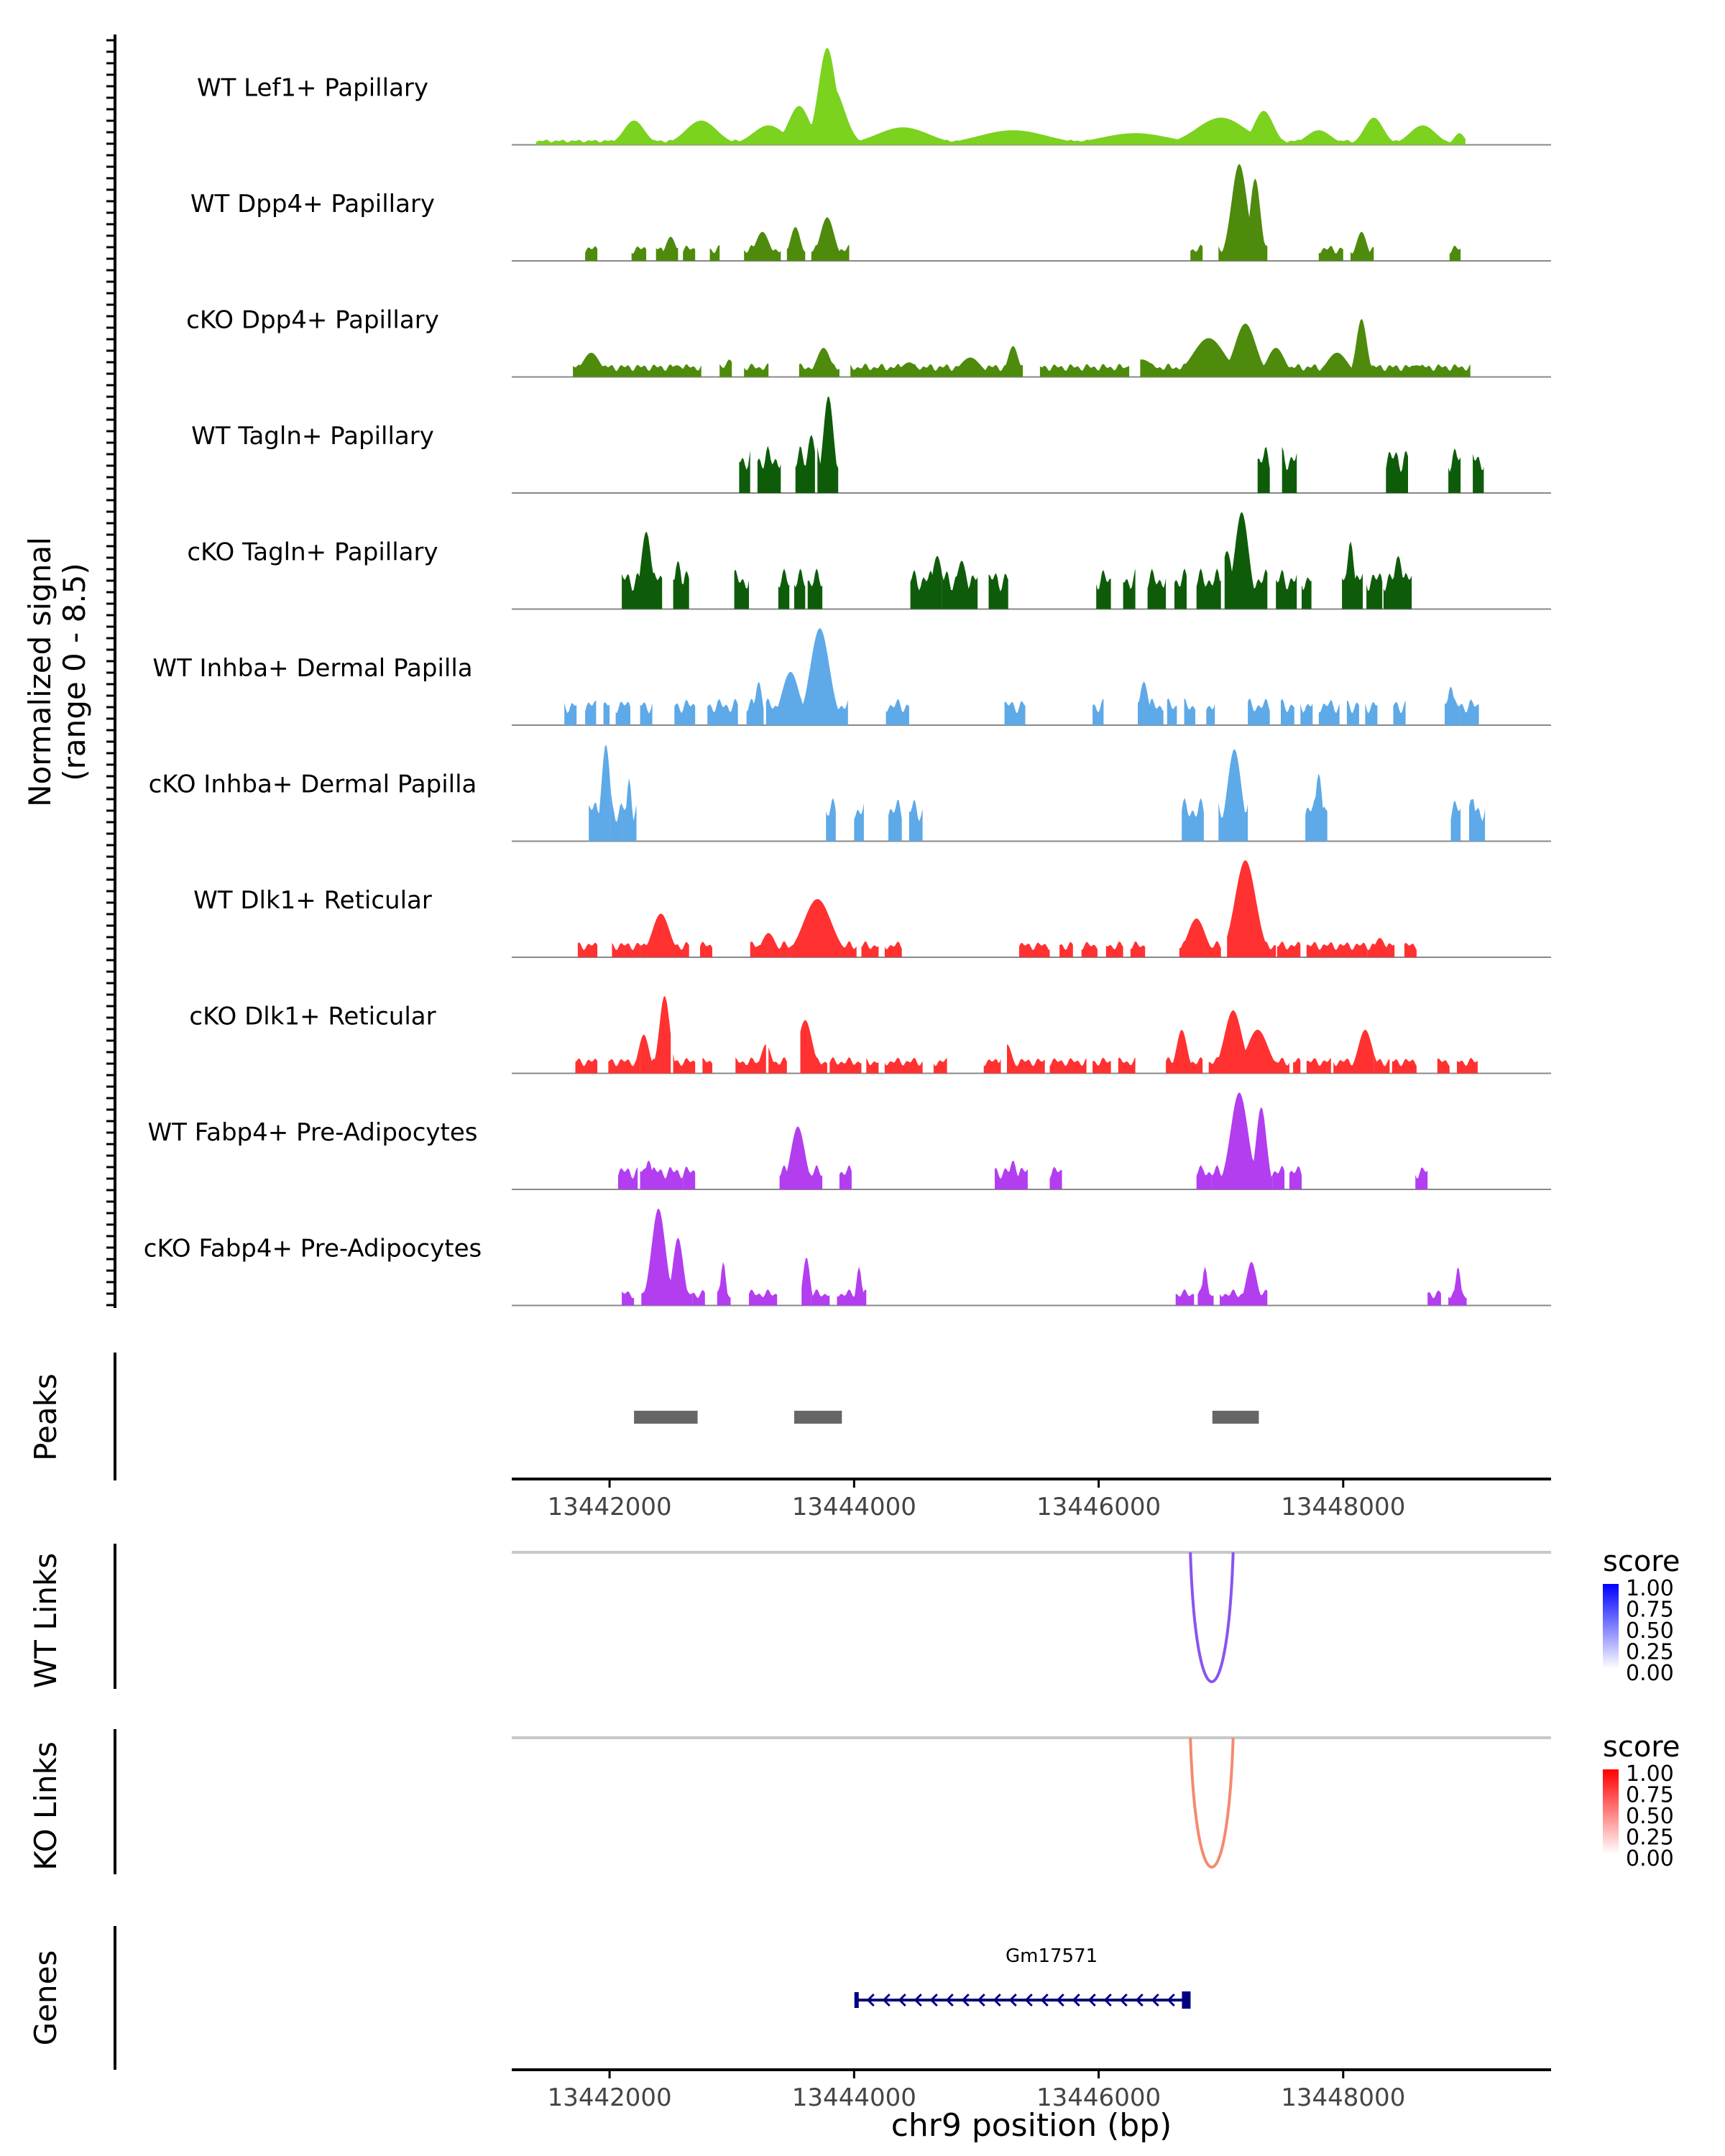 Image resolution: width=1725 pixels, height=2156 pixels. I want to click on peak-region, so click(666, 1417).